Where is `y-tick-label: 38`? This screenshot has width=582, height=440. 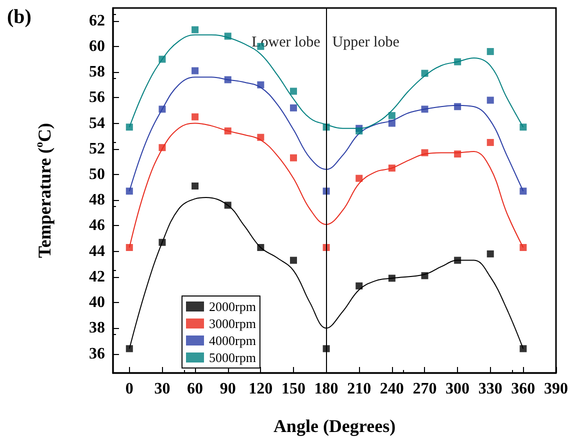 y-tick-label: 38 is located at coordinates (97, 328).